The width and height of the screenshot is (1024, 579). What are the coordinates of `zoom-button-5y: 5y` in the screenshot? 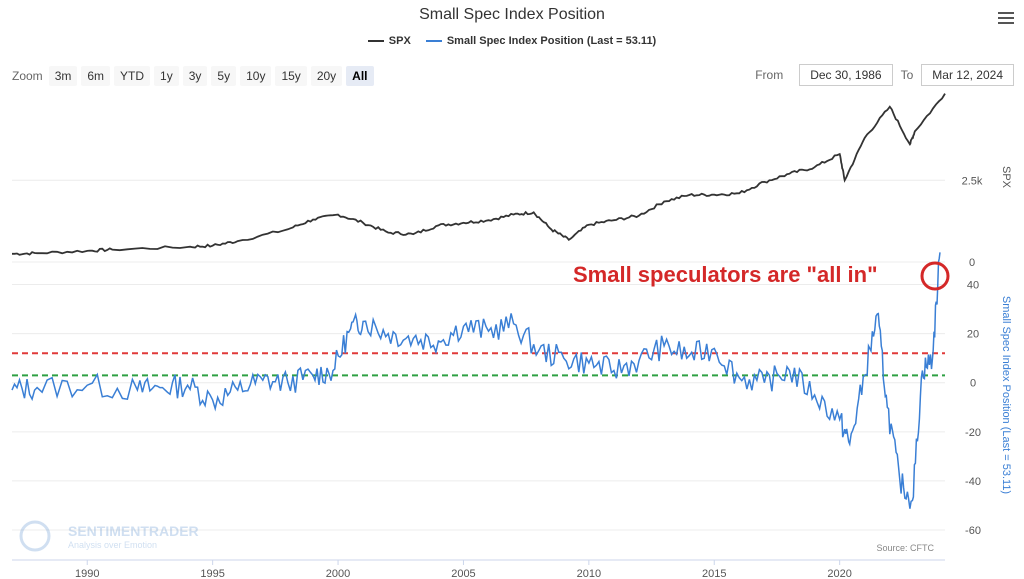 It's located at (224, 76).